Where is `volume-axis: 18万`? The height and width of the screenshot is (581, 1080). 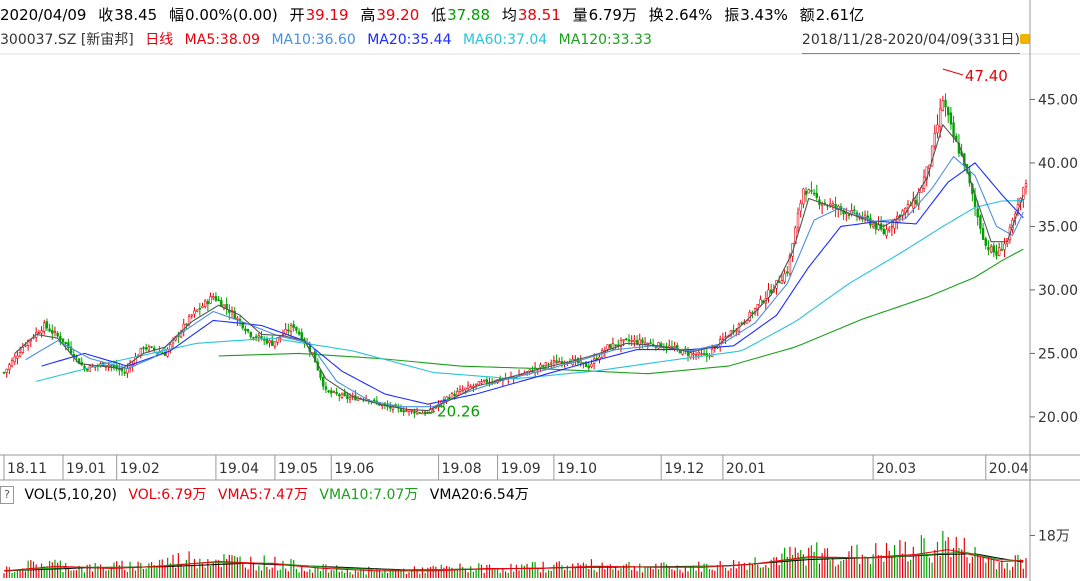 volume-axis: 18万 is located at coordinates (1050, 536).